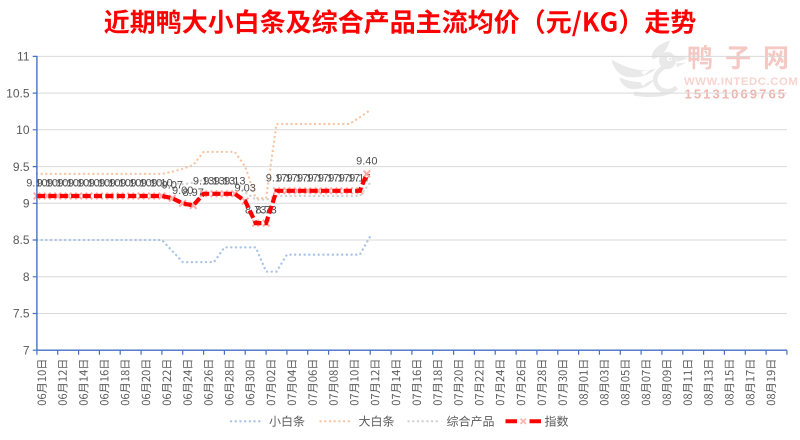 The image size is (800, 440). I want to click on svg-text: 9.5, so click(21, 167).